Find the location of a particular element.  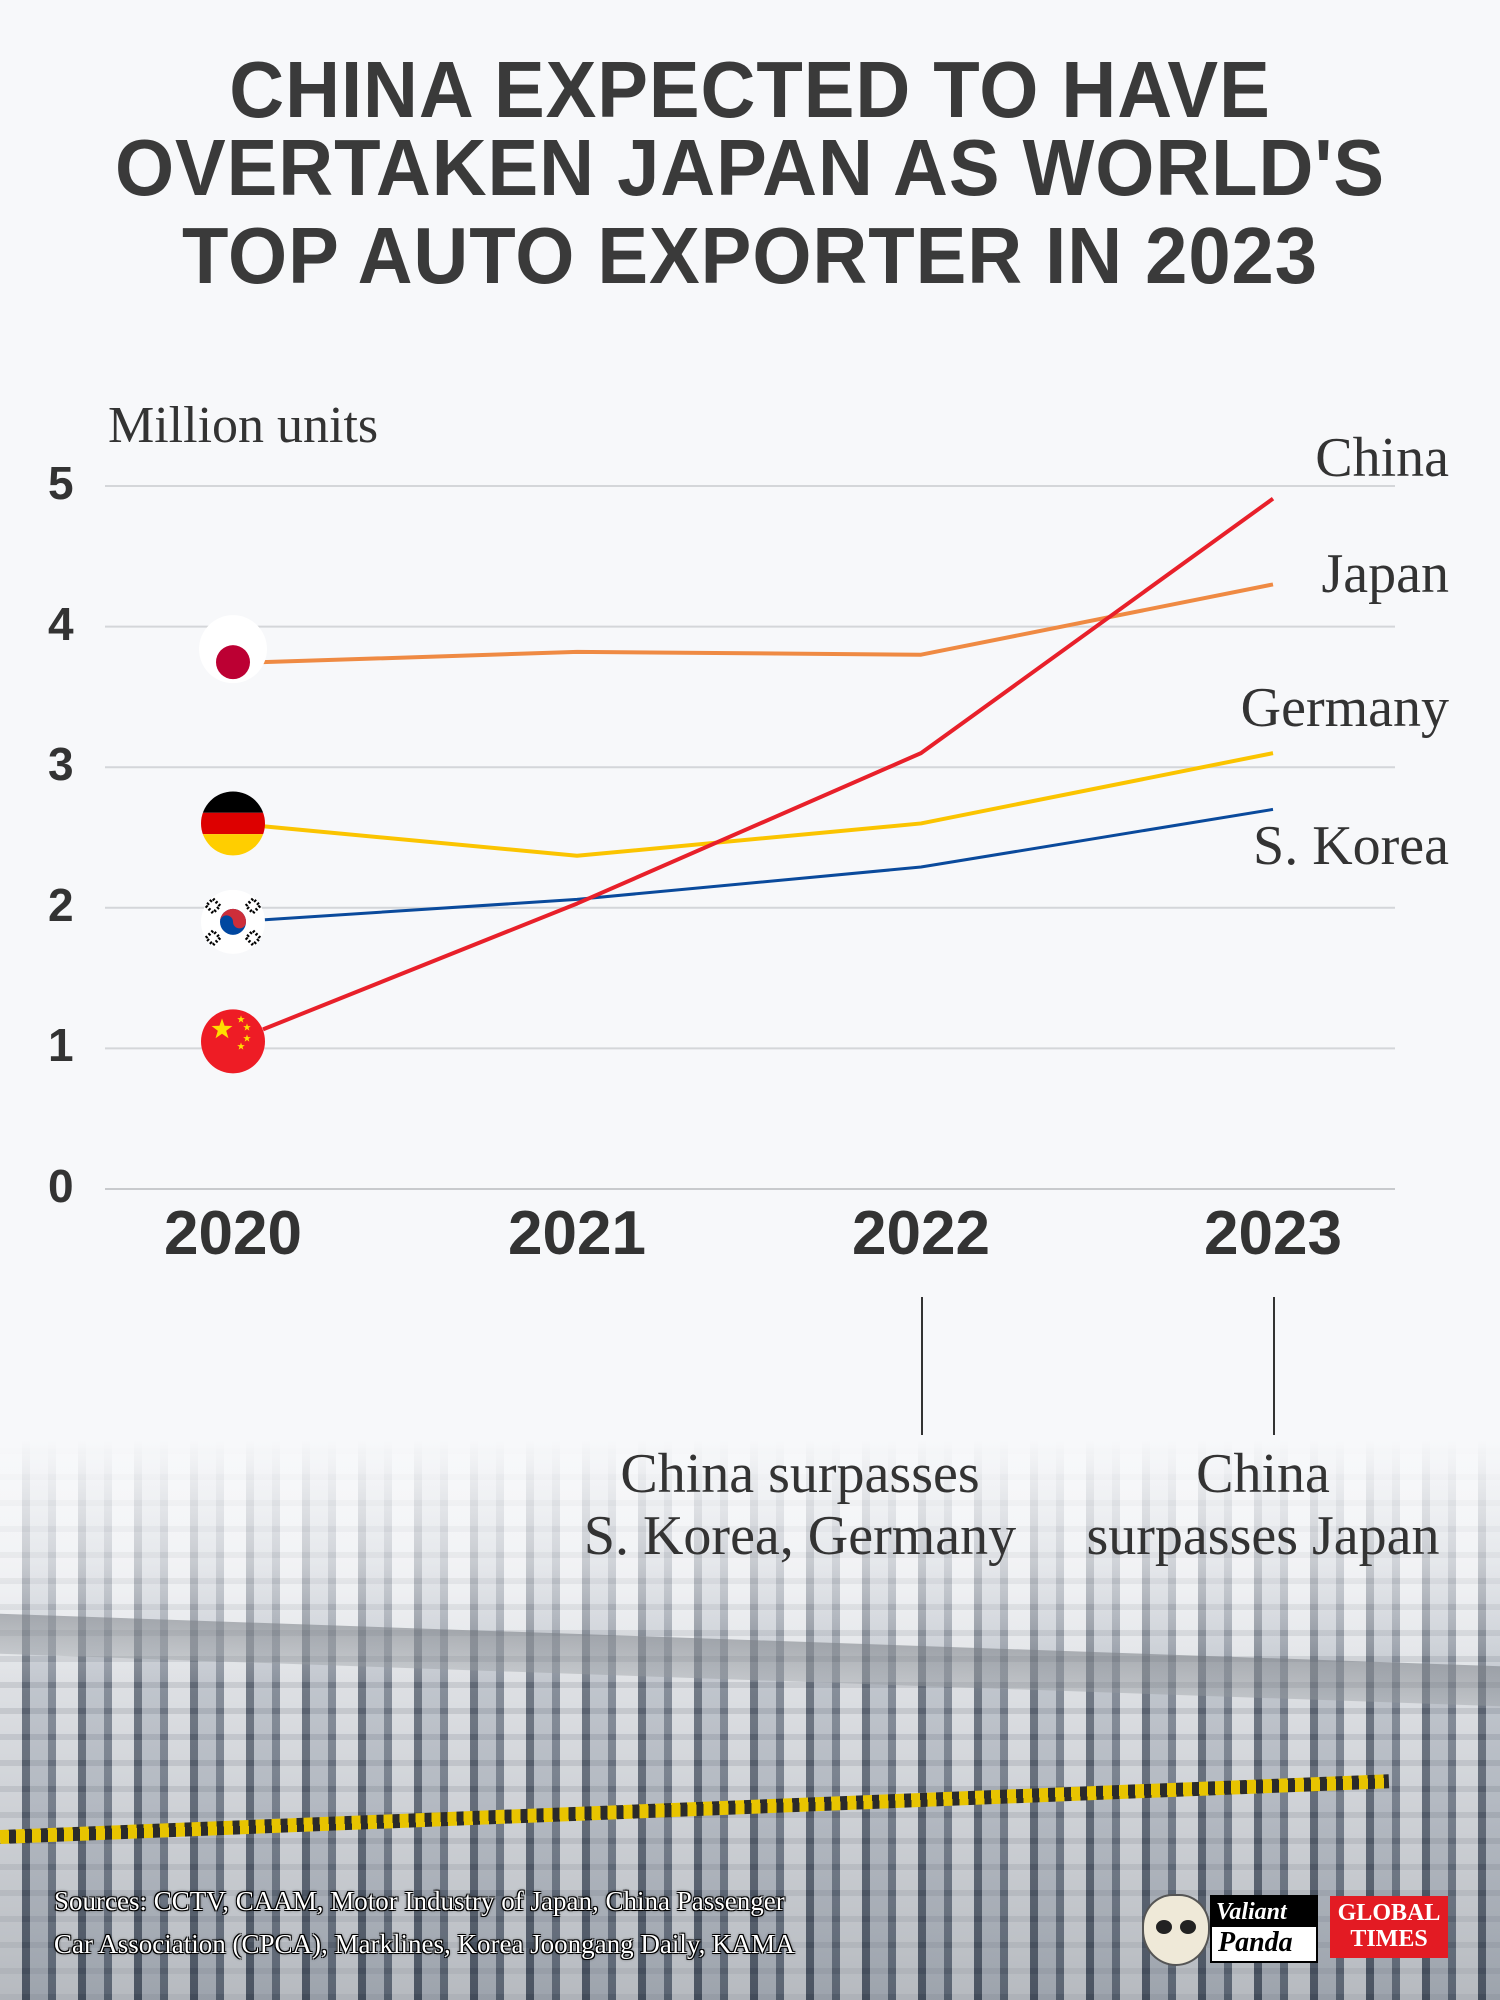

valiant-panda-mascot-logo is located at coordinates (1176, 1930).